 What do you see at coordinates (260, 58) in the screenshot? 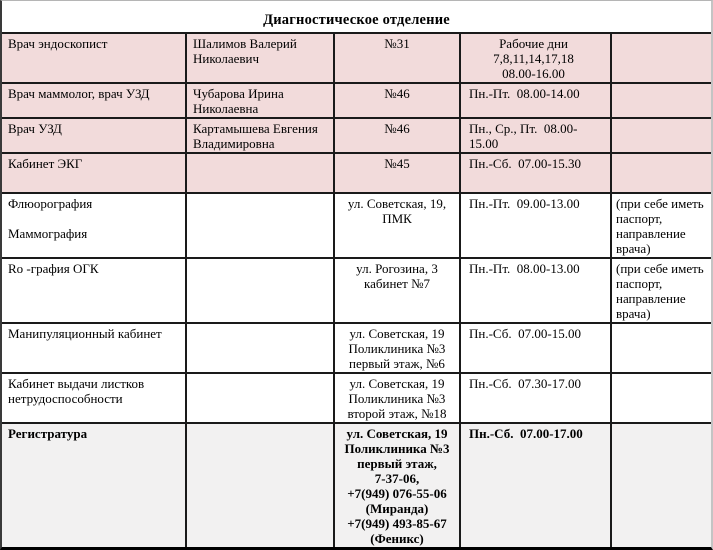
I see `cell-person: Шалимов Валерий Николаевич` at bounding box center [260, 58].